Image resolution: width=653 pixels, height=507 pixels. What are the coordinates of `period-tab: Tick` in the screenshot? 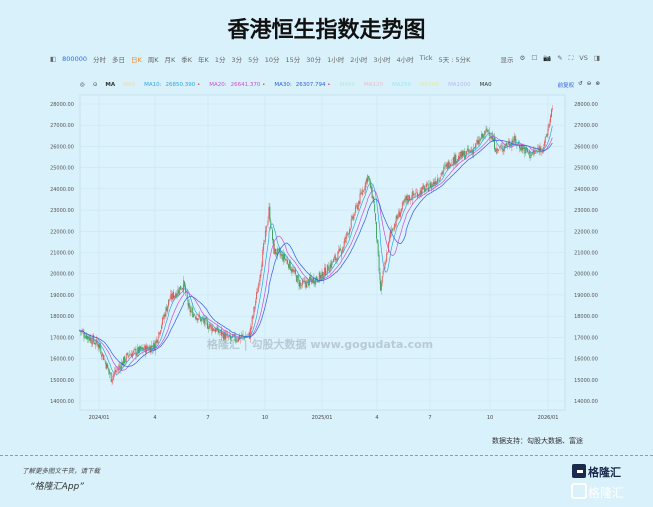 It's located at (426, 58).